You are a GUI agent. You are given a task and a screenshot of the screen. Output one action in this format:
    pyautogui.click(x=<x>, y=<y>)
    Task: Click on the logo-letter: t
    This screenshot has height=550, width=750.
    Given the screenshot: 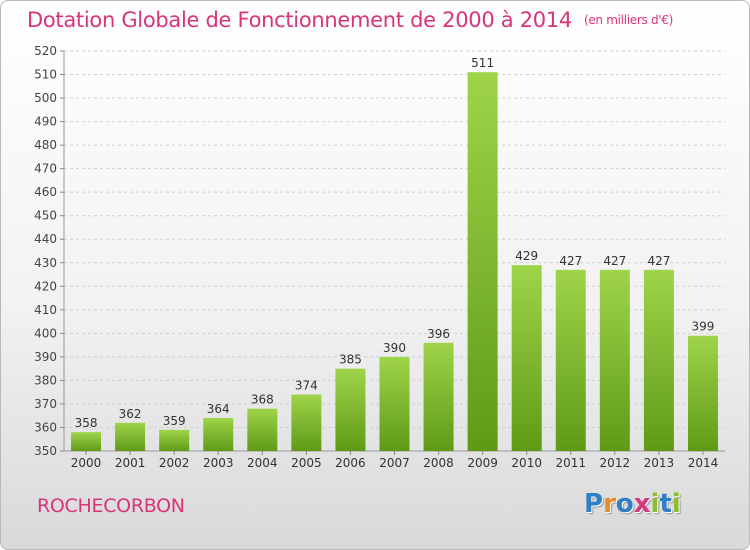 What is the action you would take?
    pyautogui.click(x=665, y=504)
    